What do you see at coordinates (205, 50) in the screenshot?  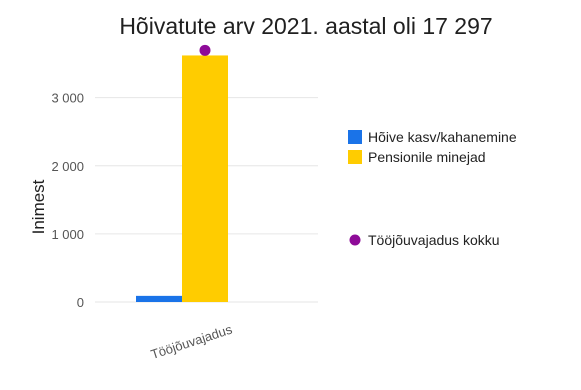 I see `point-total` at bounding box center [205, 50].